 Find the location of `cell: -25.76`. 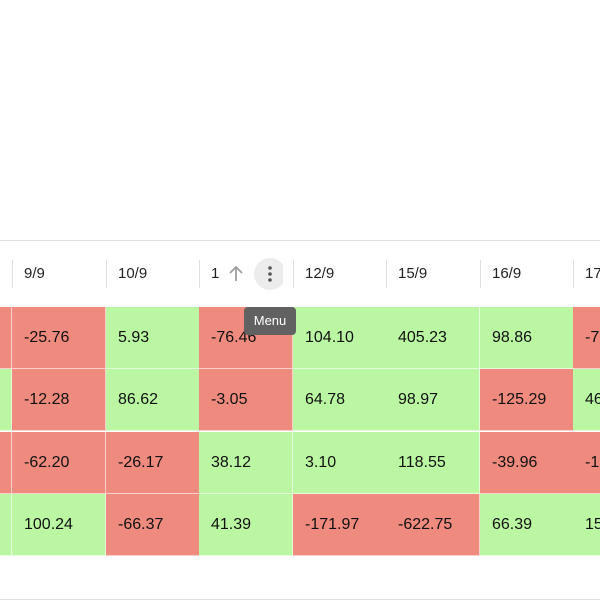

cell: -25.76 is located at coordinates (59, 338).